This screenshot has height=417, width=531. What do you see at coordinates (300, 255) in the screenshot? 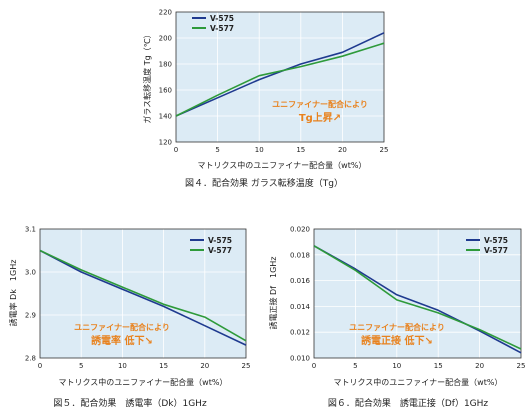
I see `y-tick-label: 0.018` at bounding box center [300, 255].